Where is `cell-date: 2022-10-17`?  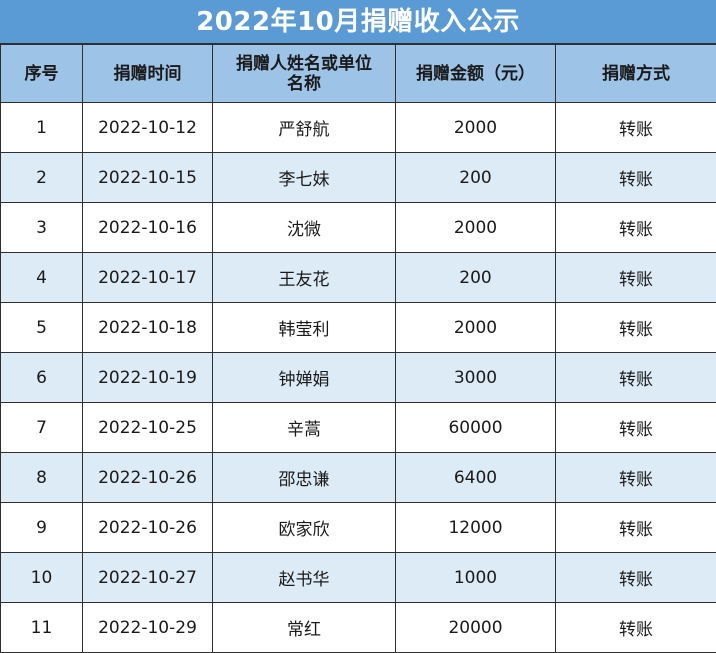
cell-date: 2022-10-17 is located at coordinates (148, 278).